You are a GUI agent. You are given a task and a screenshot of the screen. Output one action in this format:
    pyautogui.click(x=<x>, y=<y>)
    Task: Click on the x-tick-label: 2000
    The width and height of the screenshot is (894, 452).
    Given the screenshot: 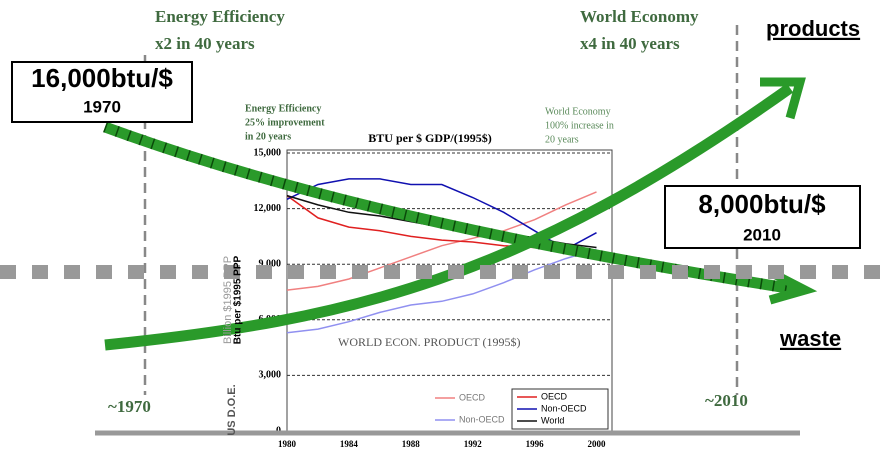 What is the action you would take?
    pyautogui.click(x=597, y=444)
    